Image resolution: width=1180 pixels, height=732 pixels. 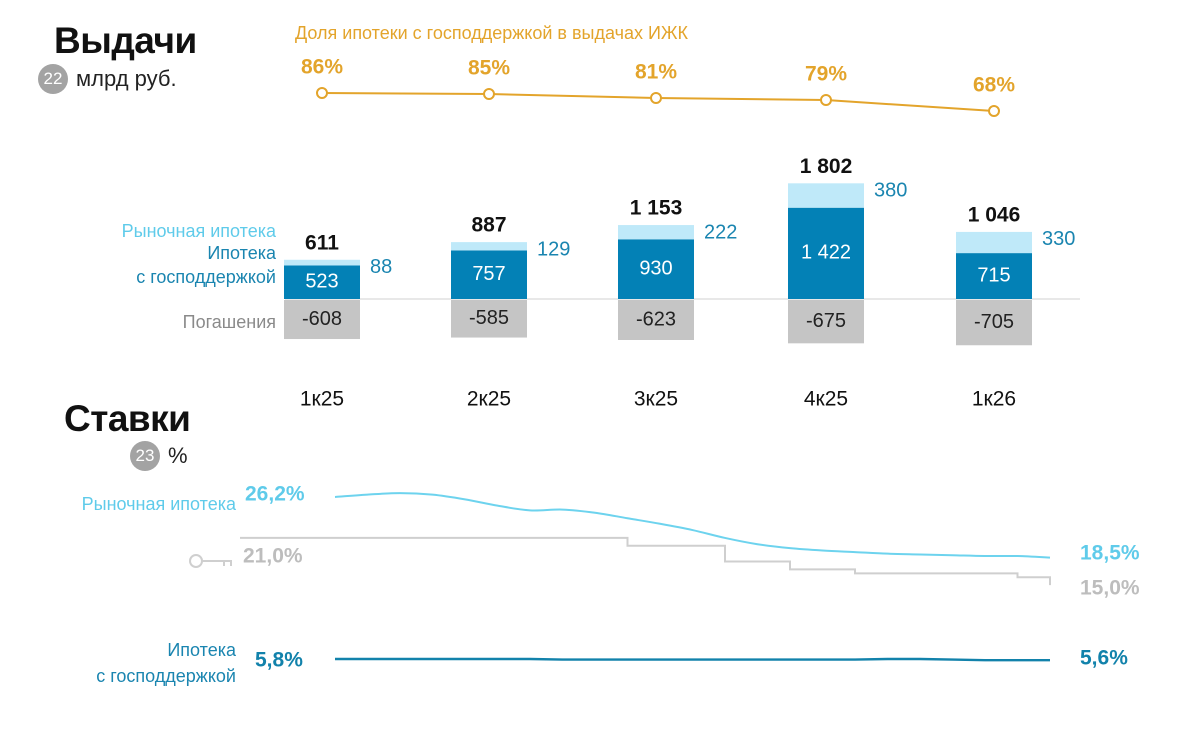 What do you see at coordinates (145, 456) in the screenshot?
I see `rates-unit-badge: 23` at bounding box center [145, 456].